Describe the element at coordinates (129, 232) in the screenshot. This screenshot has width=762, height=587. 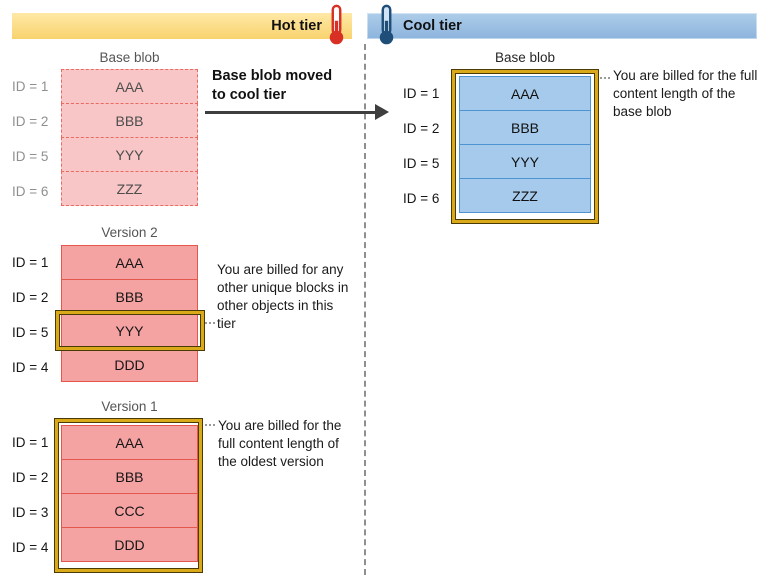
I see `version2-title: Version 2` at that location.